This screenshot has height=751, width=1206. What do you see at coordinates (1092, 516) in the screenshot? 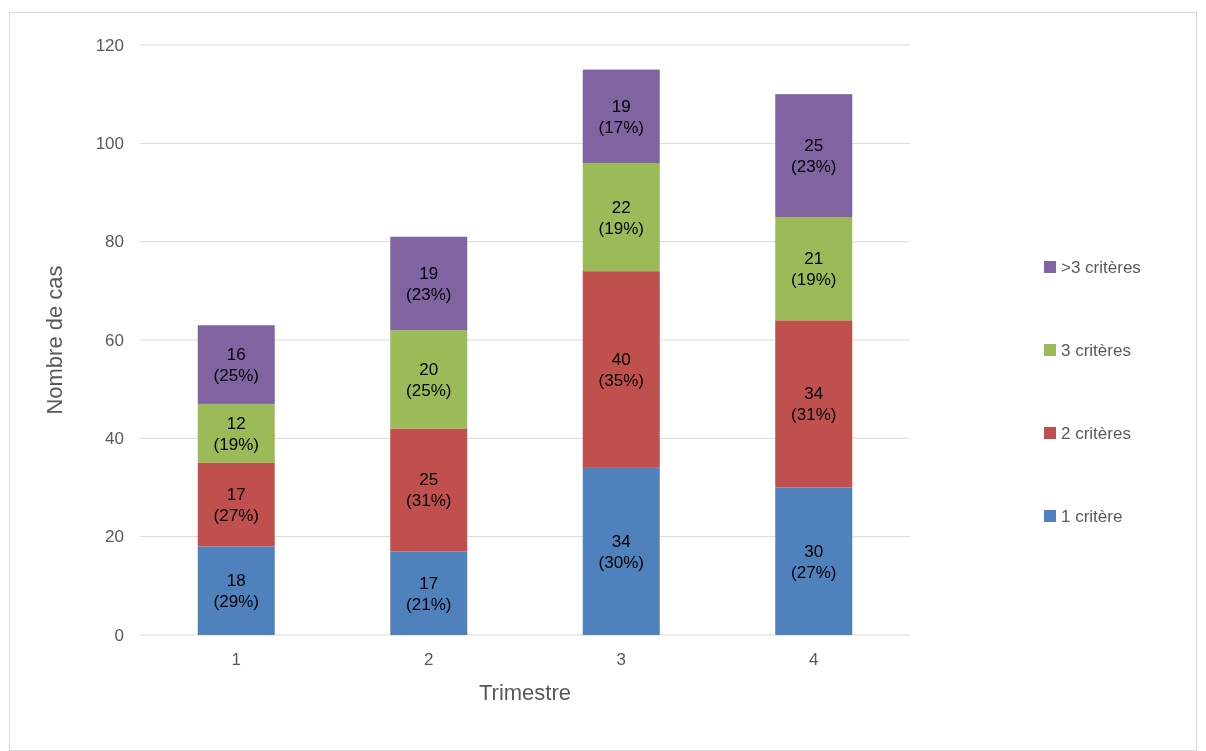
I see `legend-label: 1 critère` at bounding box center [1092, 516].